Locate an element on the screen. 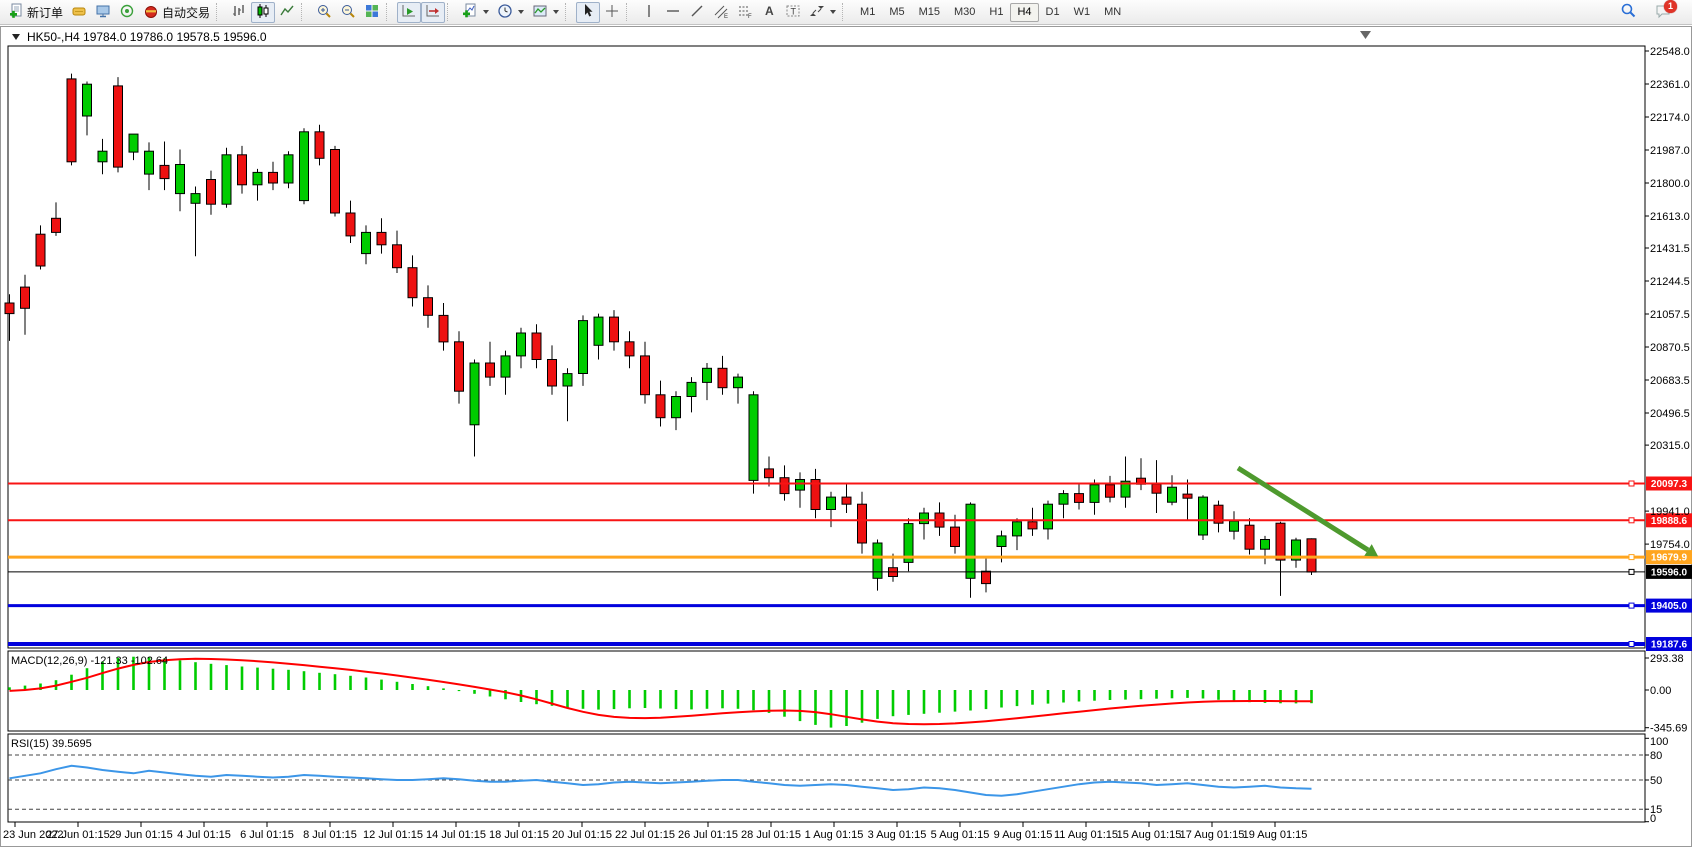 The height and width of the screenshot is (847, 1692). bar-chart-button is located at coordinates (239, 12).